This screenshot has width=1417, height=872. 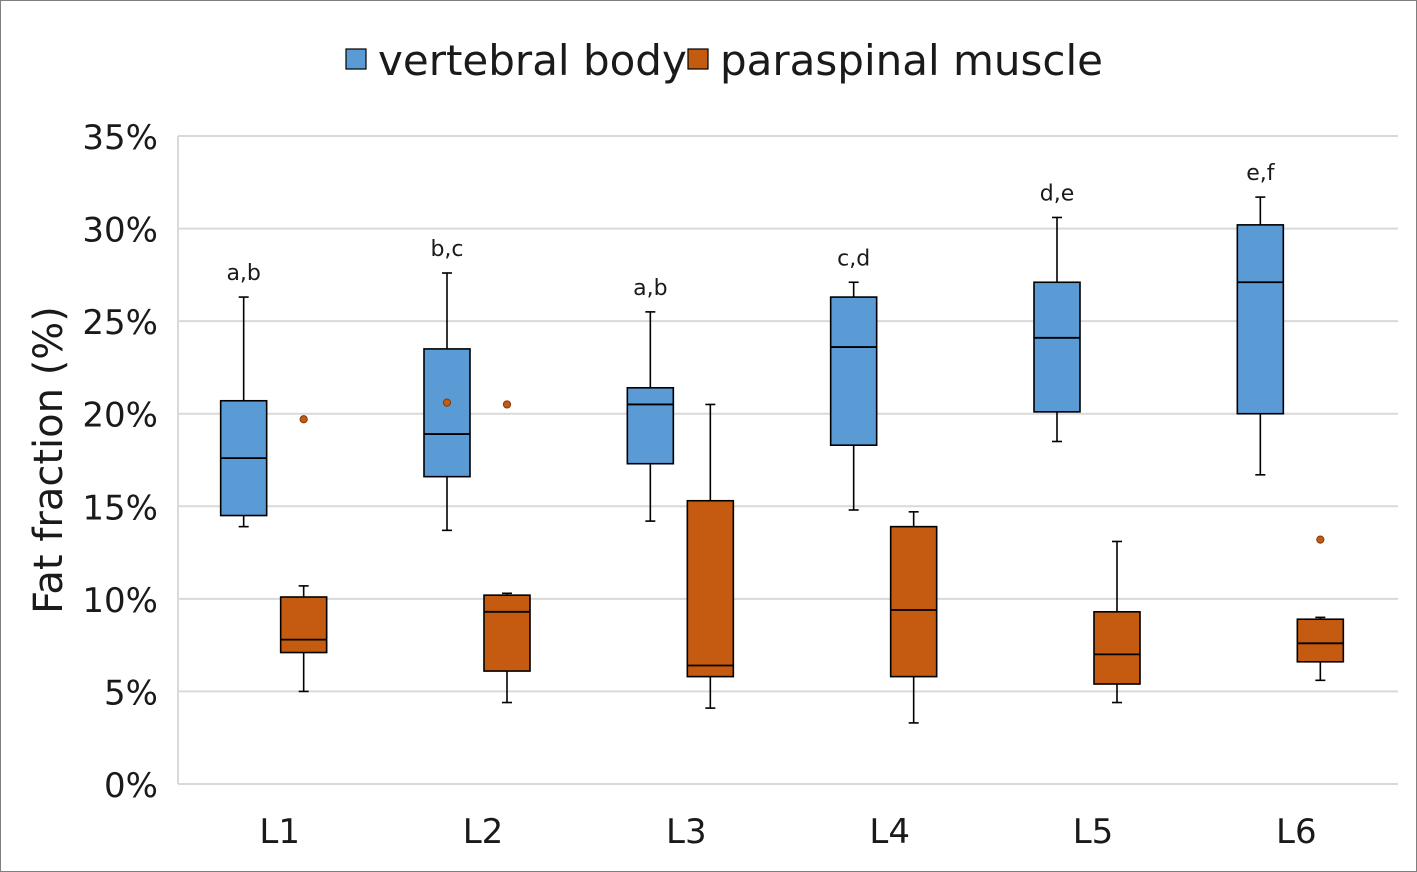 What do you see at coordinates (483, 832) in the screenshot?
I see `x-tick-label: L2` at bounding box center [483, 832].